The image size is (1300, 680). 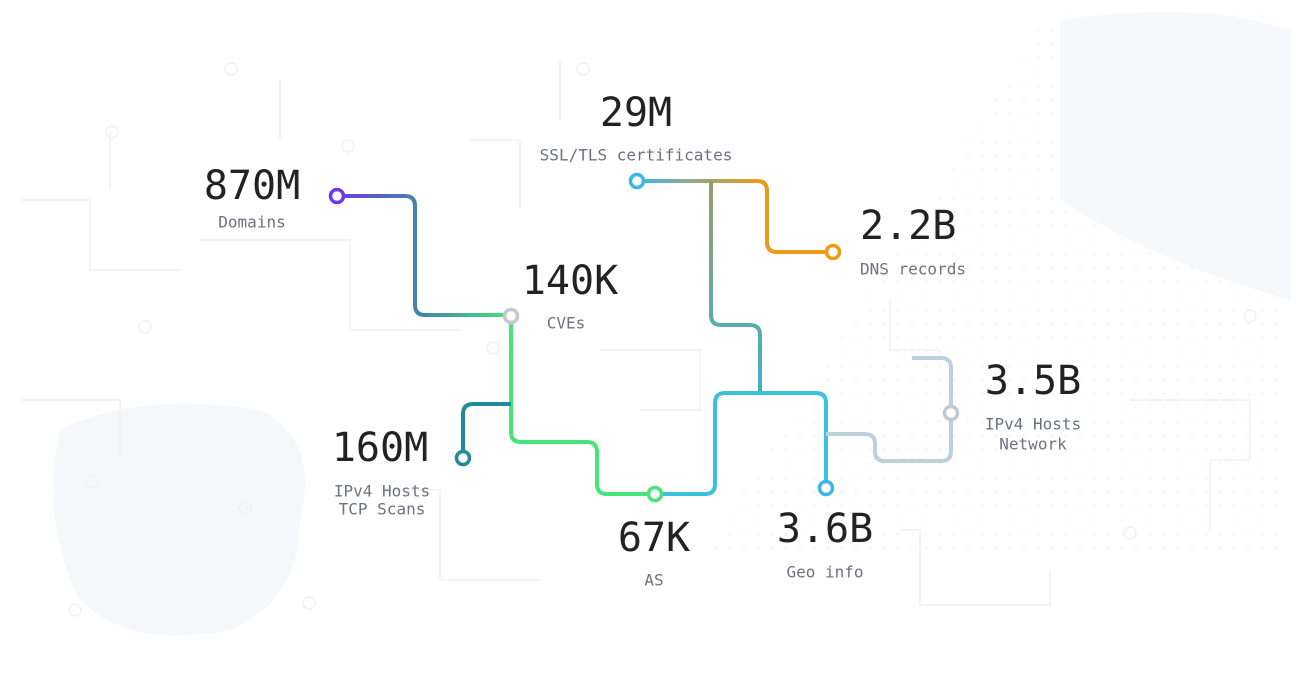 I want to click on node-value: 160M, so click(x=380, y=448).